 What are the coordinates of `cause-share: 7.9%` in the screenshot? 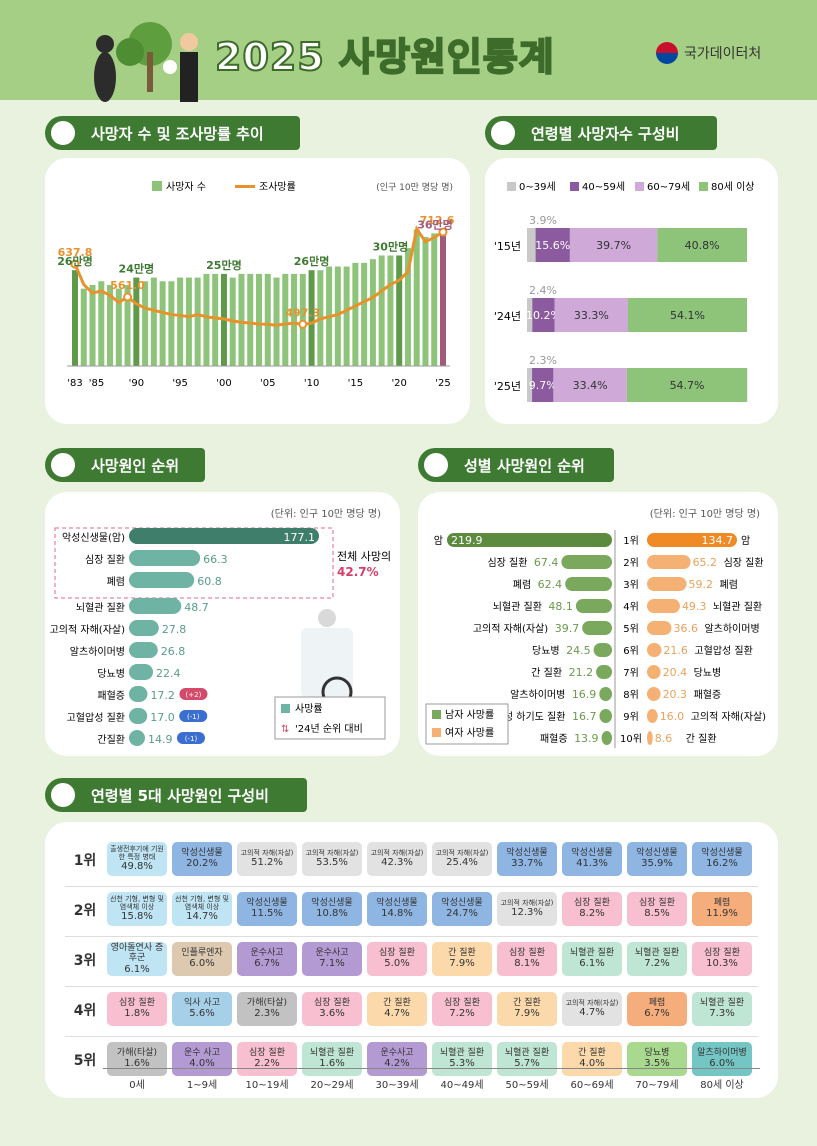 It's located at (462, 964).